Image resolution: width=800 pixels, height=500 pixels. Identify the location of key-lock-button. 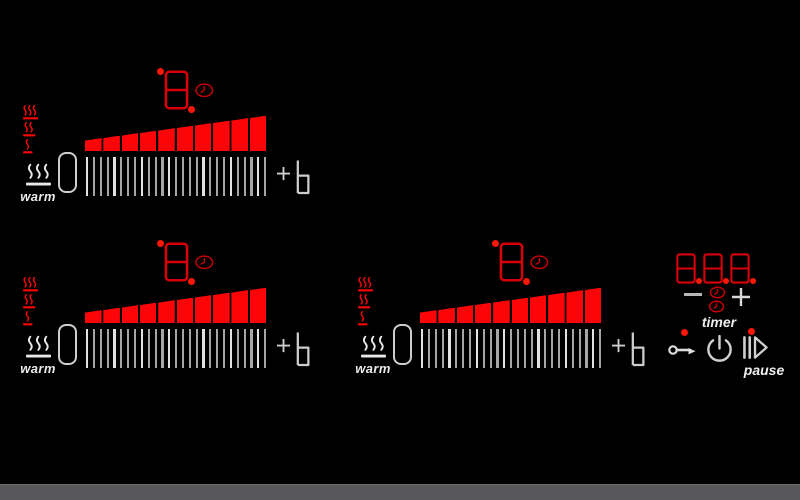
(683, 349).